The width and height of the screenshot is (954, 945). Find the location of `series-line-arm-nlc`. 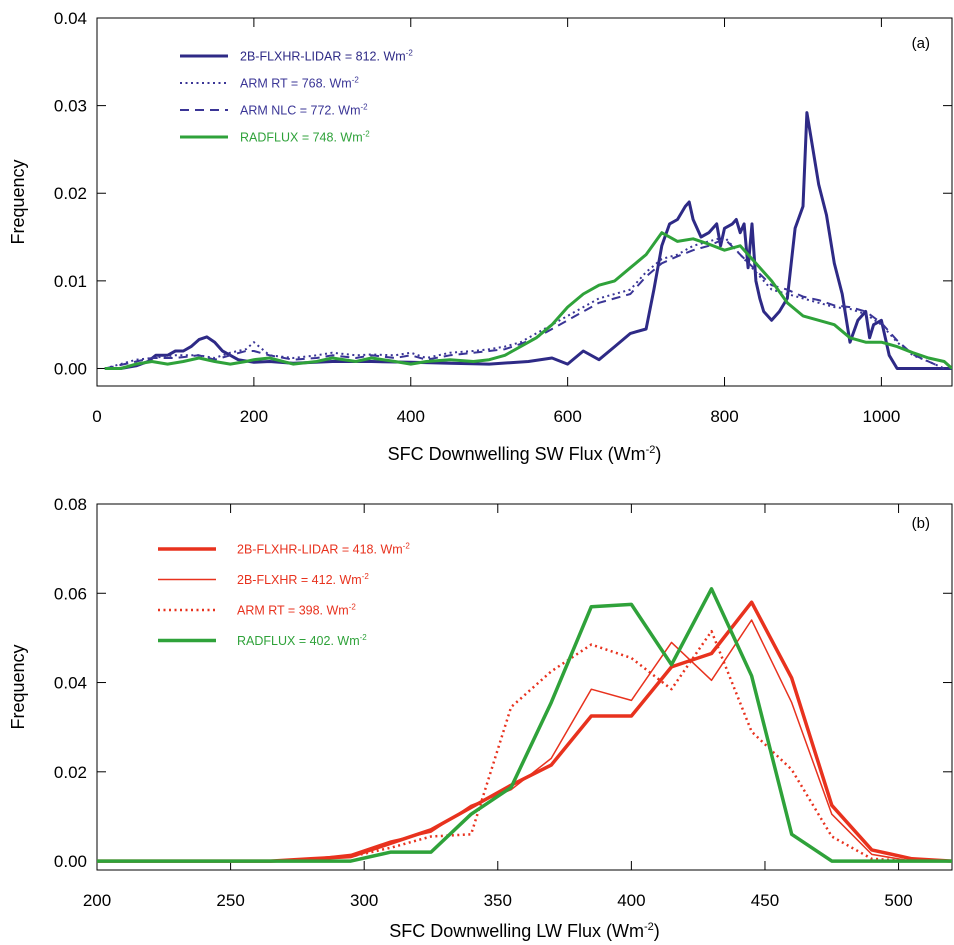

series-line-arm-nlc is located at coordinates (524, 303).